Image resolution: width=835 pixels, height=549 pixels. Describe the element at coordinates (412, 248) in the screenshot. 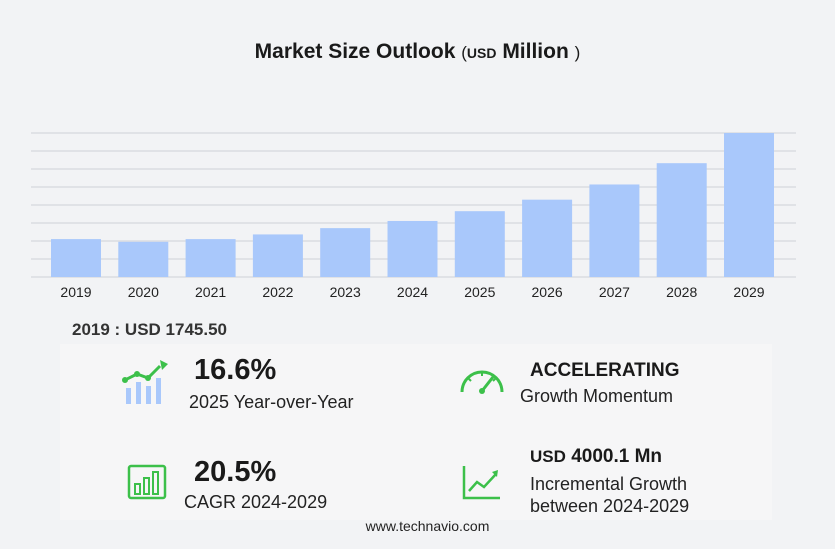

I see `bar-2024` at that location.